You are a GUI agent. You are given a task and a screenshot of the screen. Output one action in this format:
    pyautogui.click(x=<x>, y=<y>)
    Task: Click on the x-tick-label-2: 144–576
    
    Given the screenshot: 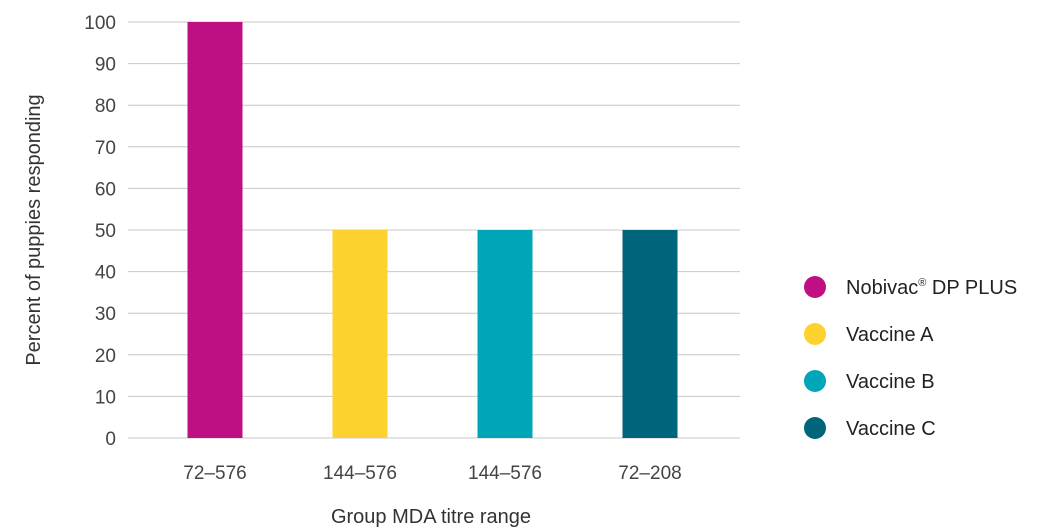 What is the action you would take?
    pyautogui.click(x=360, y=473)
    